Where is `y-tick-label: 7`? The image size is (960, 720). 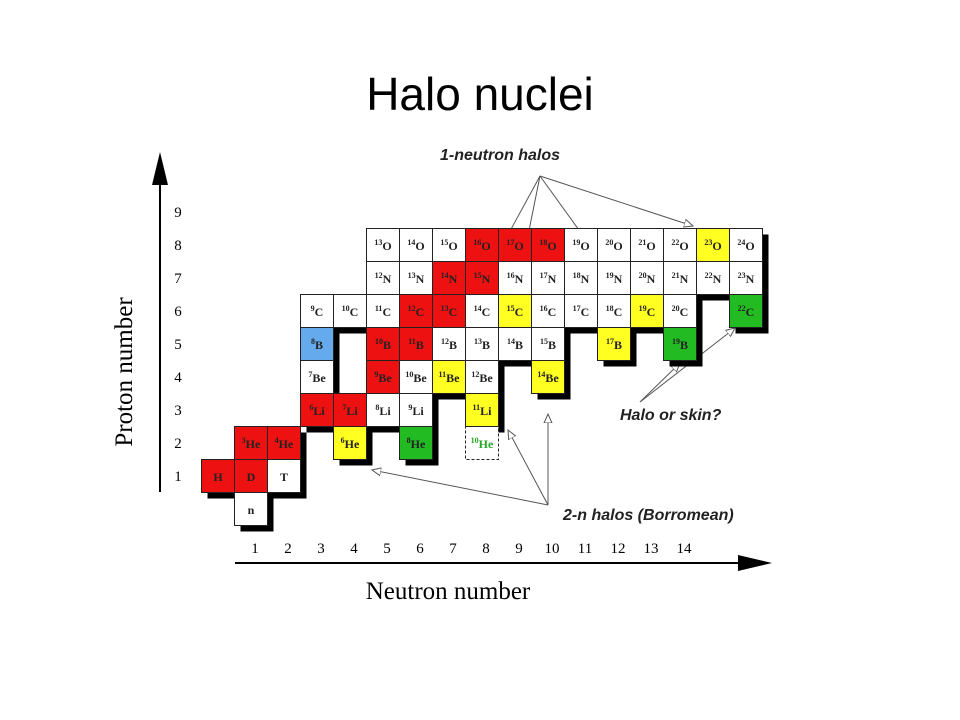
y-tick-label: 7 is located at coordinates (178, 279).